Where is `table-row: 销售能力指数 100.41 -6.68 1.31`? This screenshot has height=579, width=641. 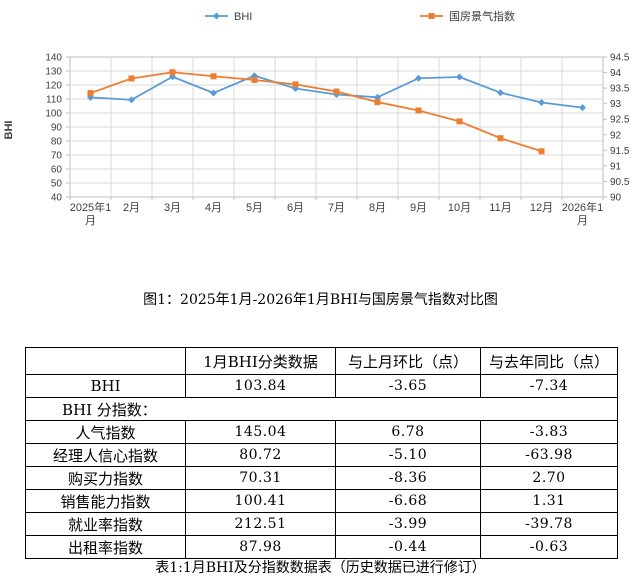
table-row: 销售能力指数 100.41 -6.68 1.31 is located at coordinates (321, 501).